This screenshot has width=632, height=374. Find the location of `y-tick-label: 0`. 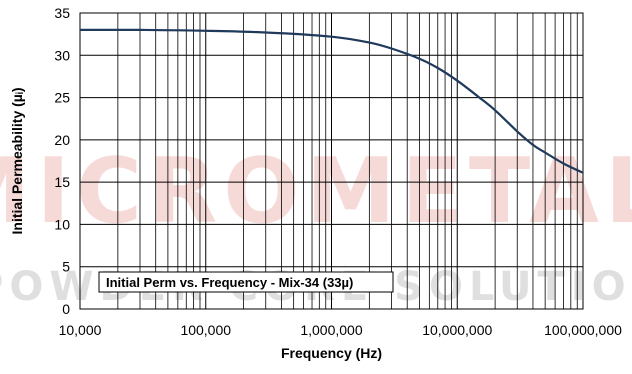

y-tick-label: 0 is located at coordinates (66, 309).